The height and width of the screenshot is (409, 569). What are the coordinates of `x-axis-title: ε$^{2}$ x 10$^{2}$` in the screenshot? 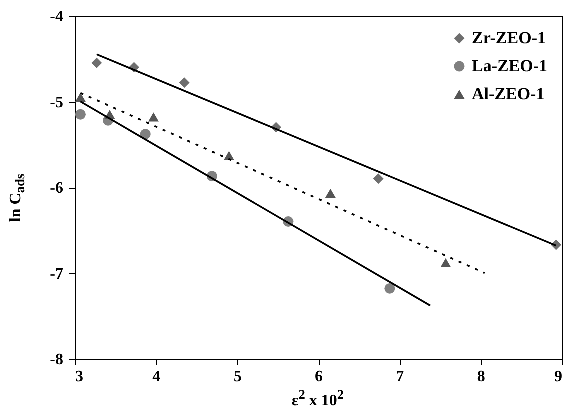 It's located at (318, 397).